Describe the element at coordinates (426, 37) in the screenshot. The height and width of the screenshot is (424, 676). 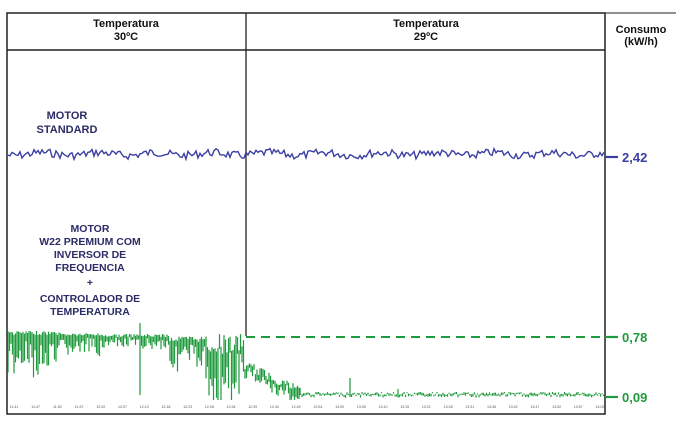
I see `header-right-line2: 29ºC` at that location.